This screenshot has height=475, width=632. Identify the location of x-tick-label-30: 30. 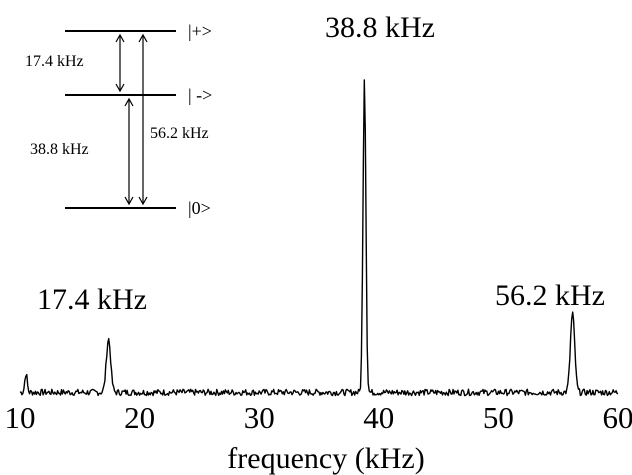
(259, 417).